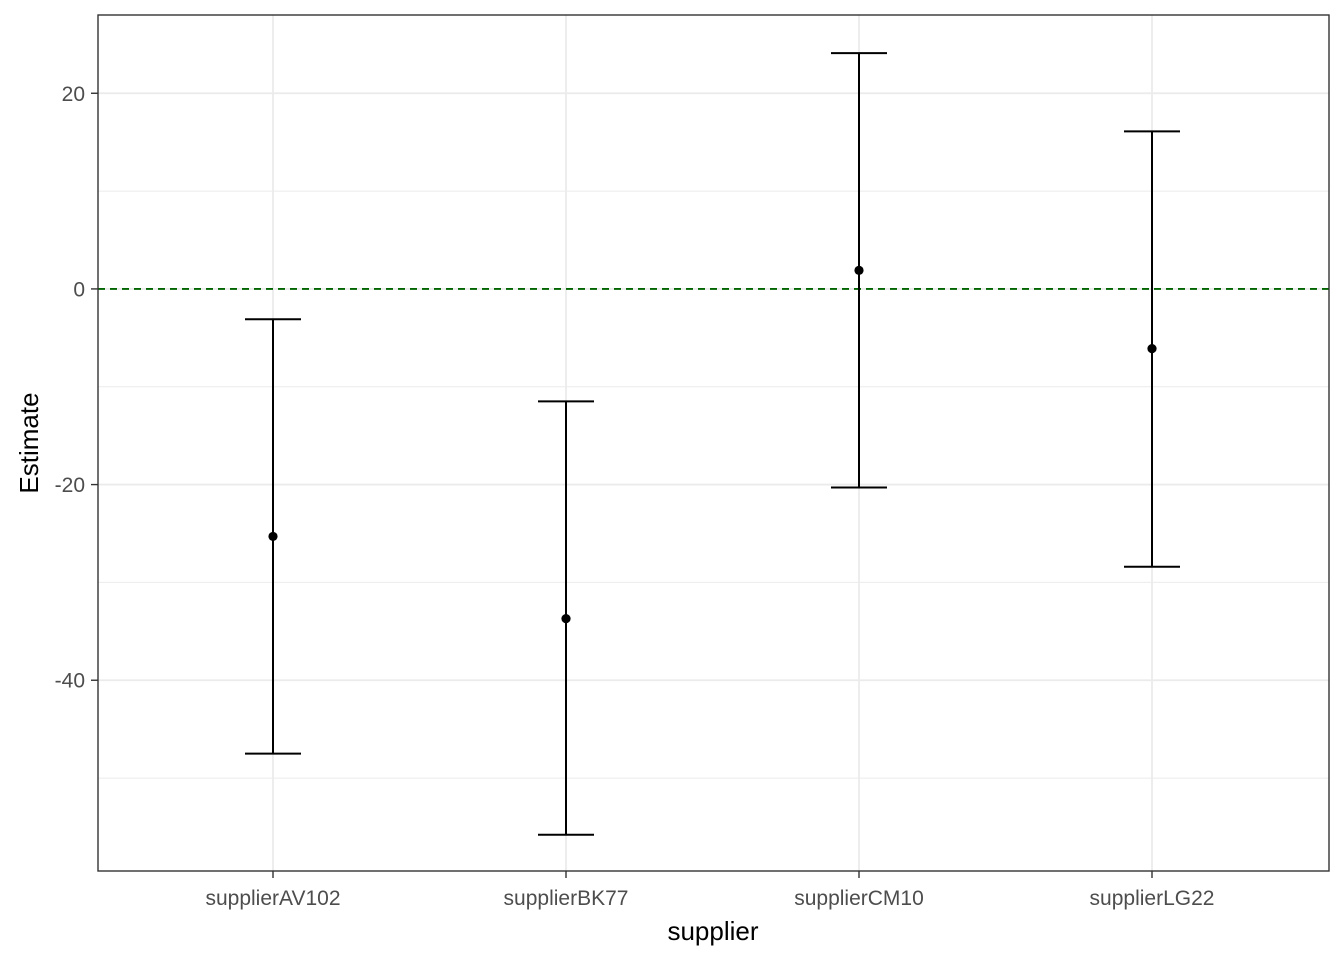  What do you see at coordinates (566, 898) in the screenshot?
I see `x-tick-label: supplierBK77` at bounding box center [566, 898].